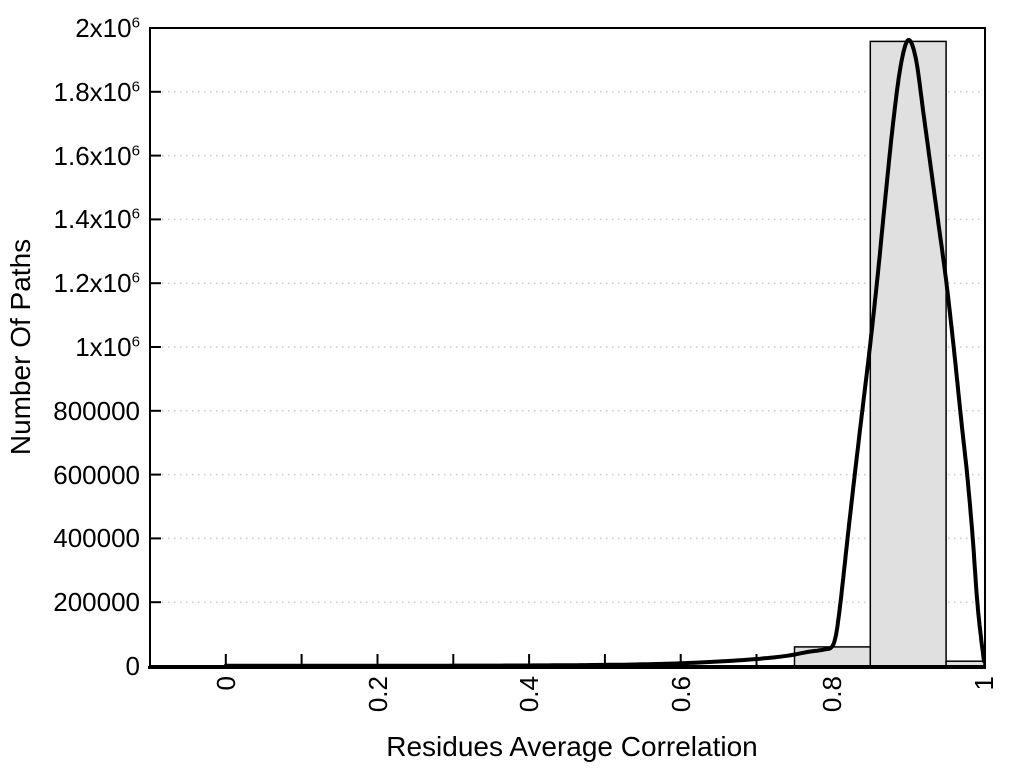 The height and width of the screenshot is (768, 1024). Describe the element at coordinates (96, 602) in the screenshot. I see `y-tick-label: 200000` at that location.